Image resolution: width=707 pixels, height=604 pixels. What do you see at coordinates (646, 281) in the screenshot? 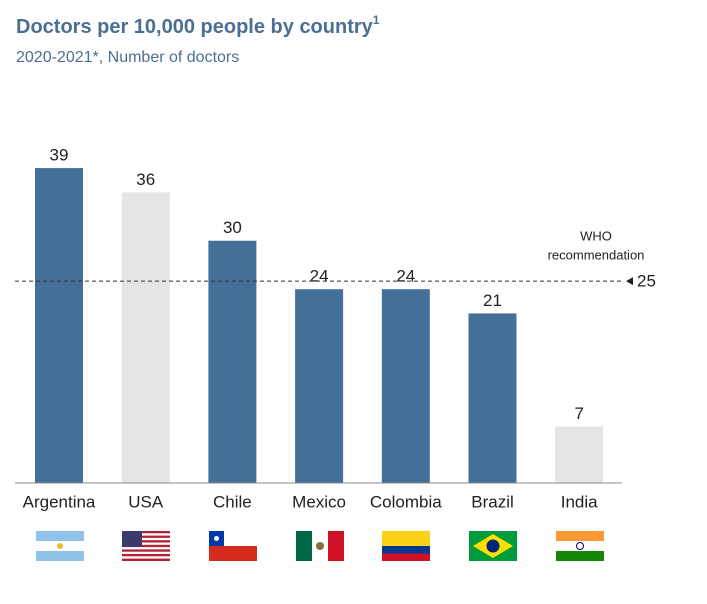
I see `reference-value: 25` at bounding box center [646, 281].